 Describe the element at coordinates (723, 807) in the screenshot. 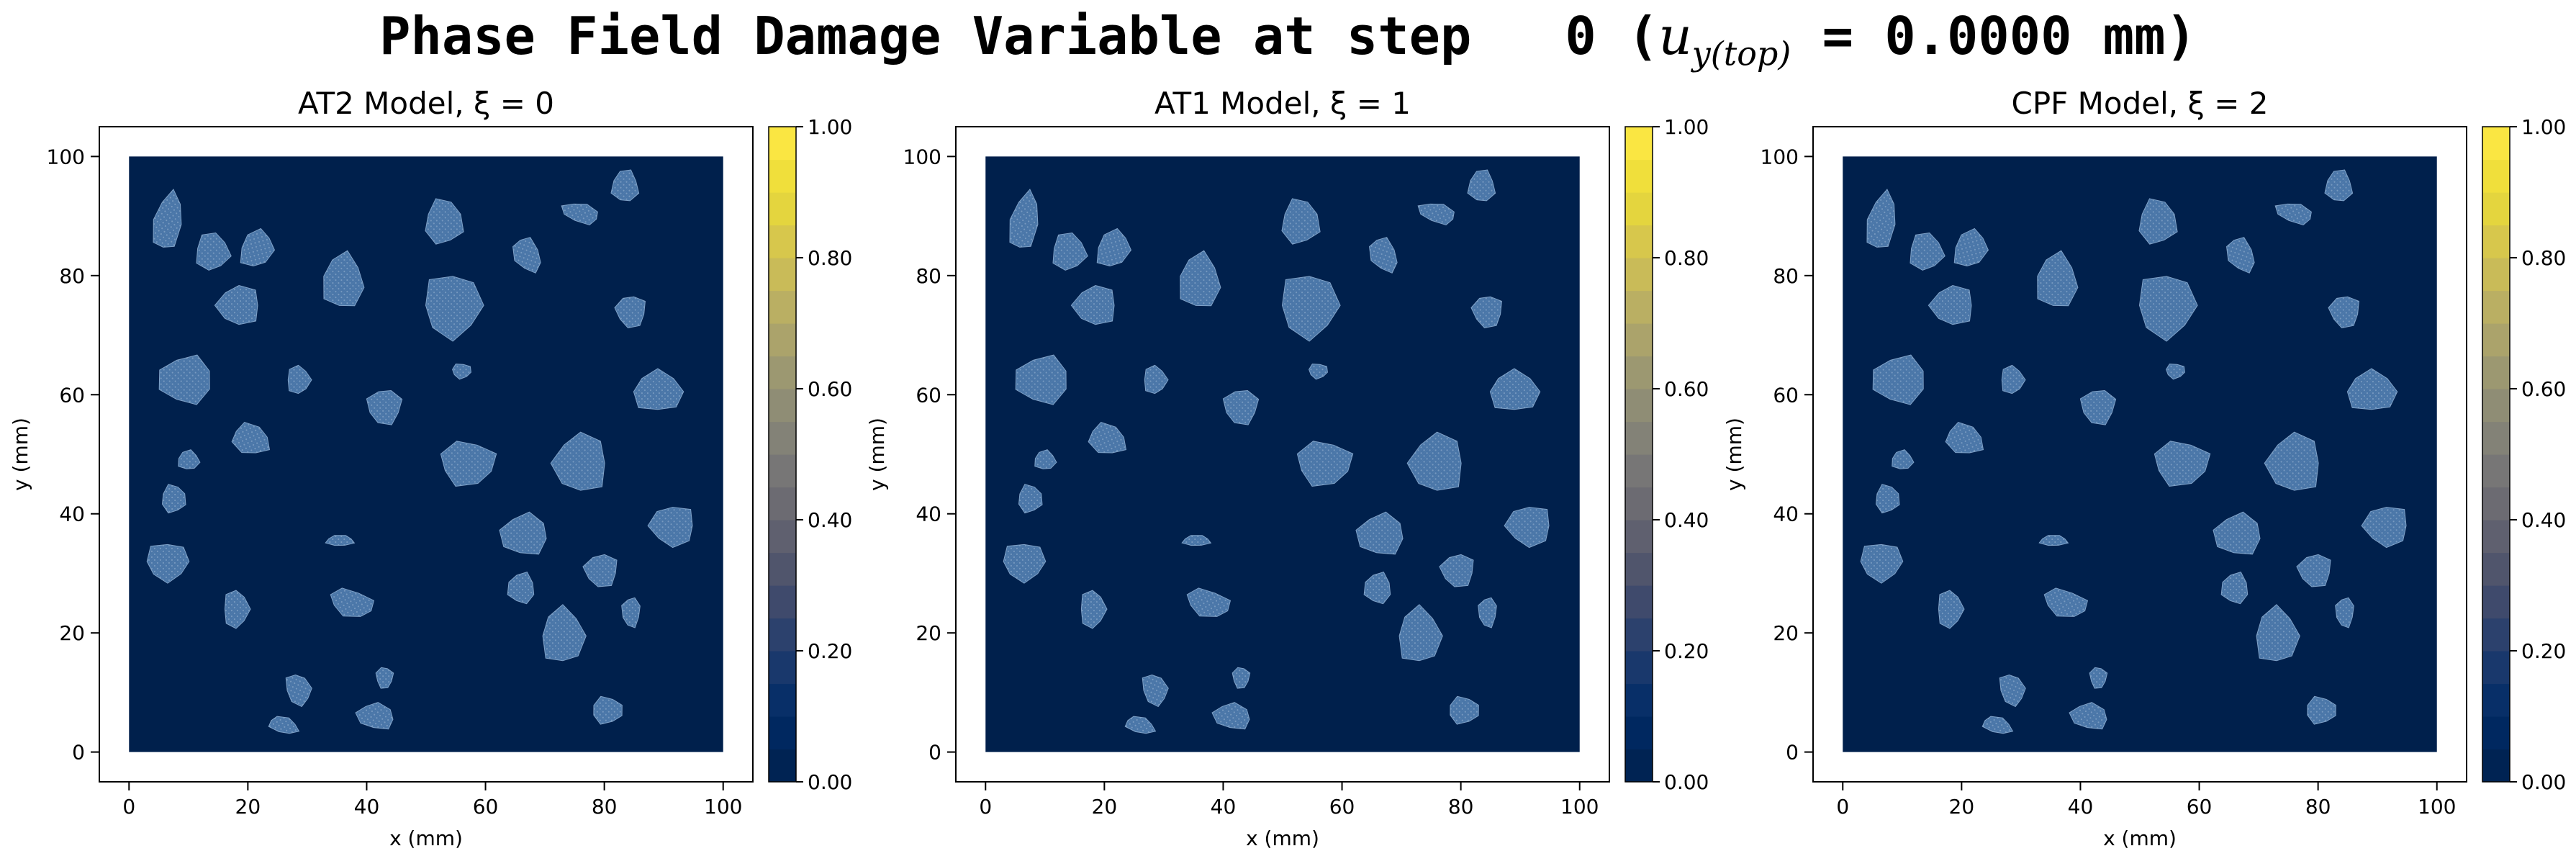

I see `x-tick-label: 100` at that location.